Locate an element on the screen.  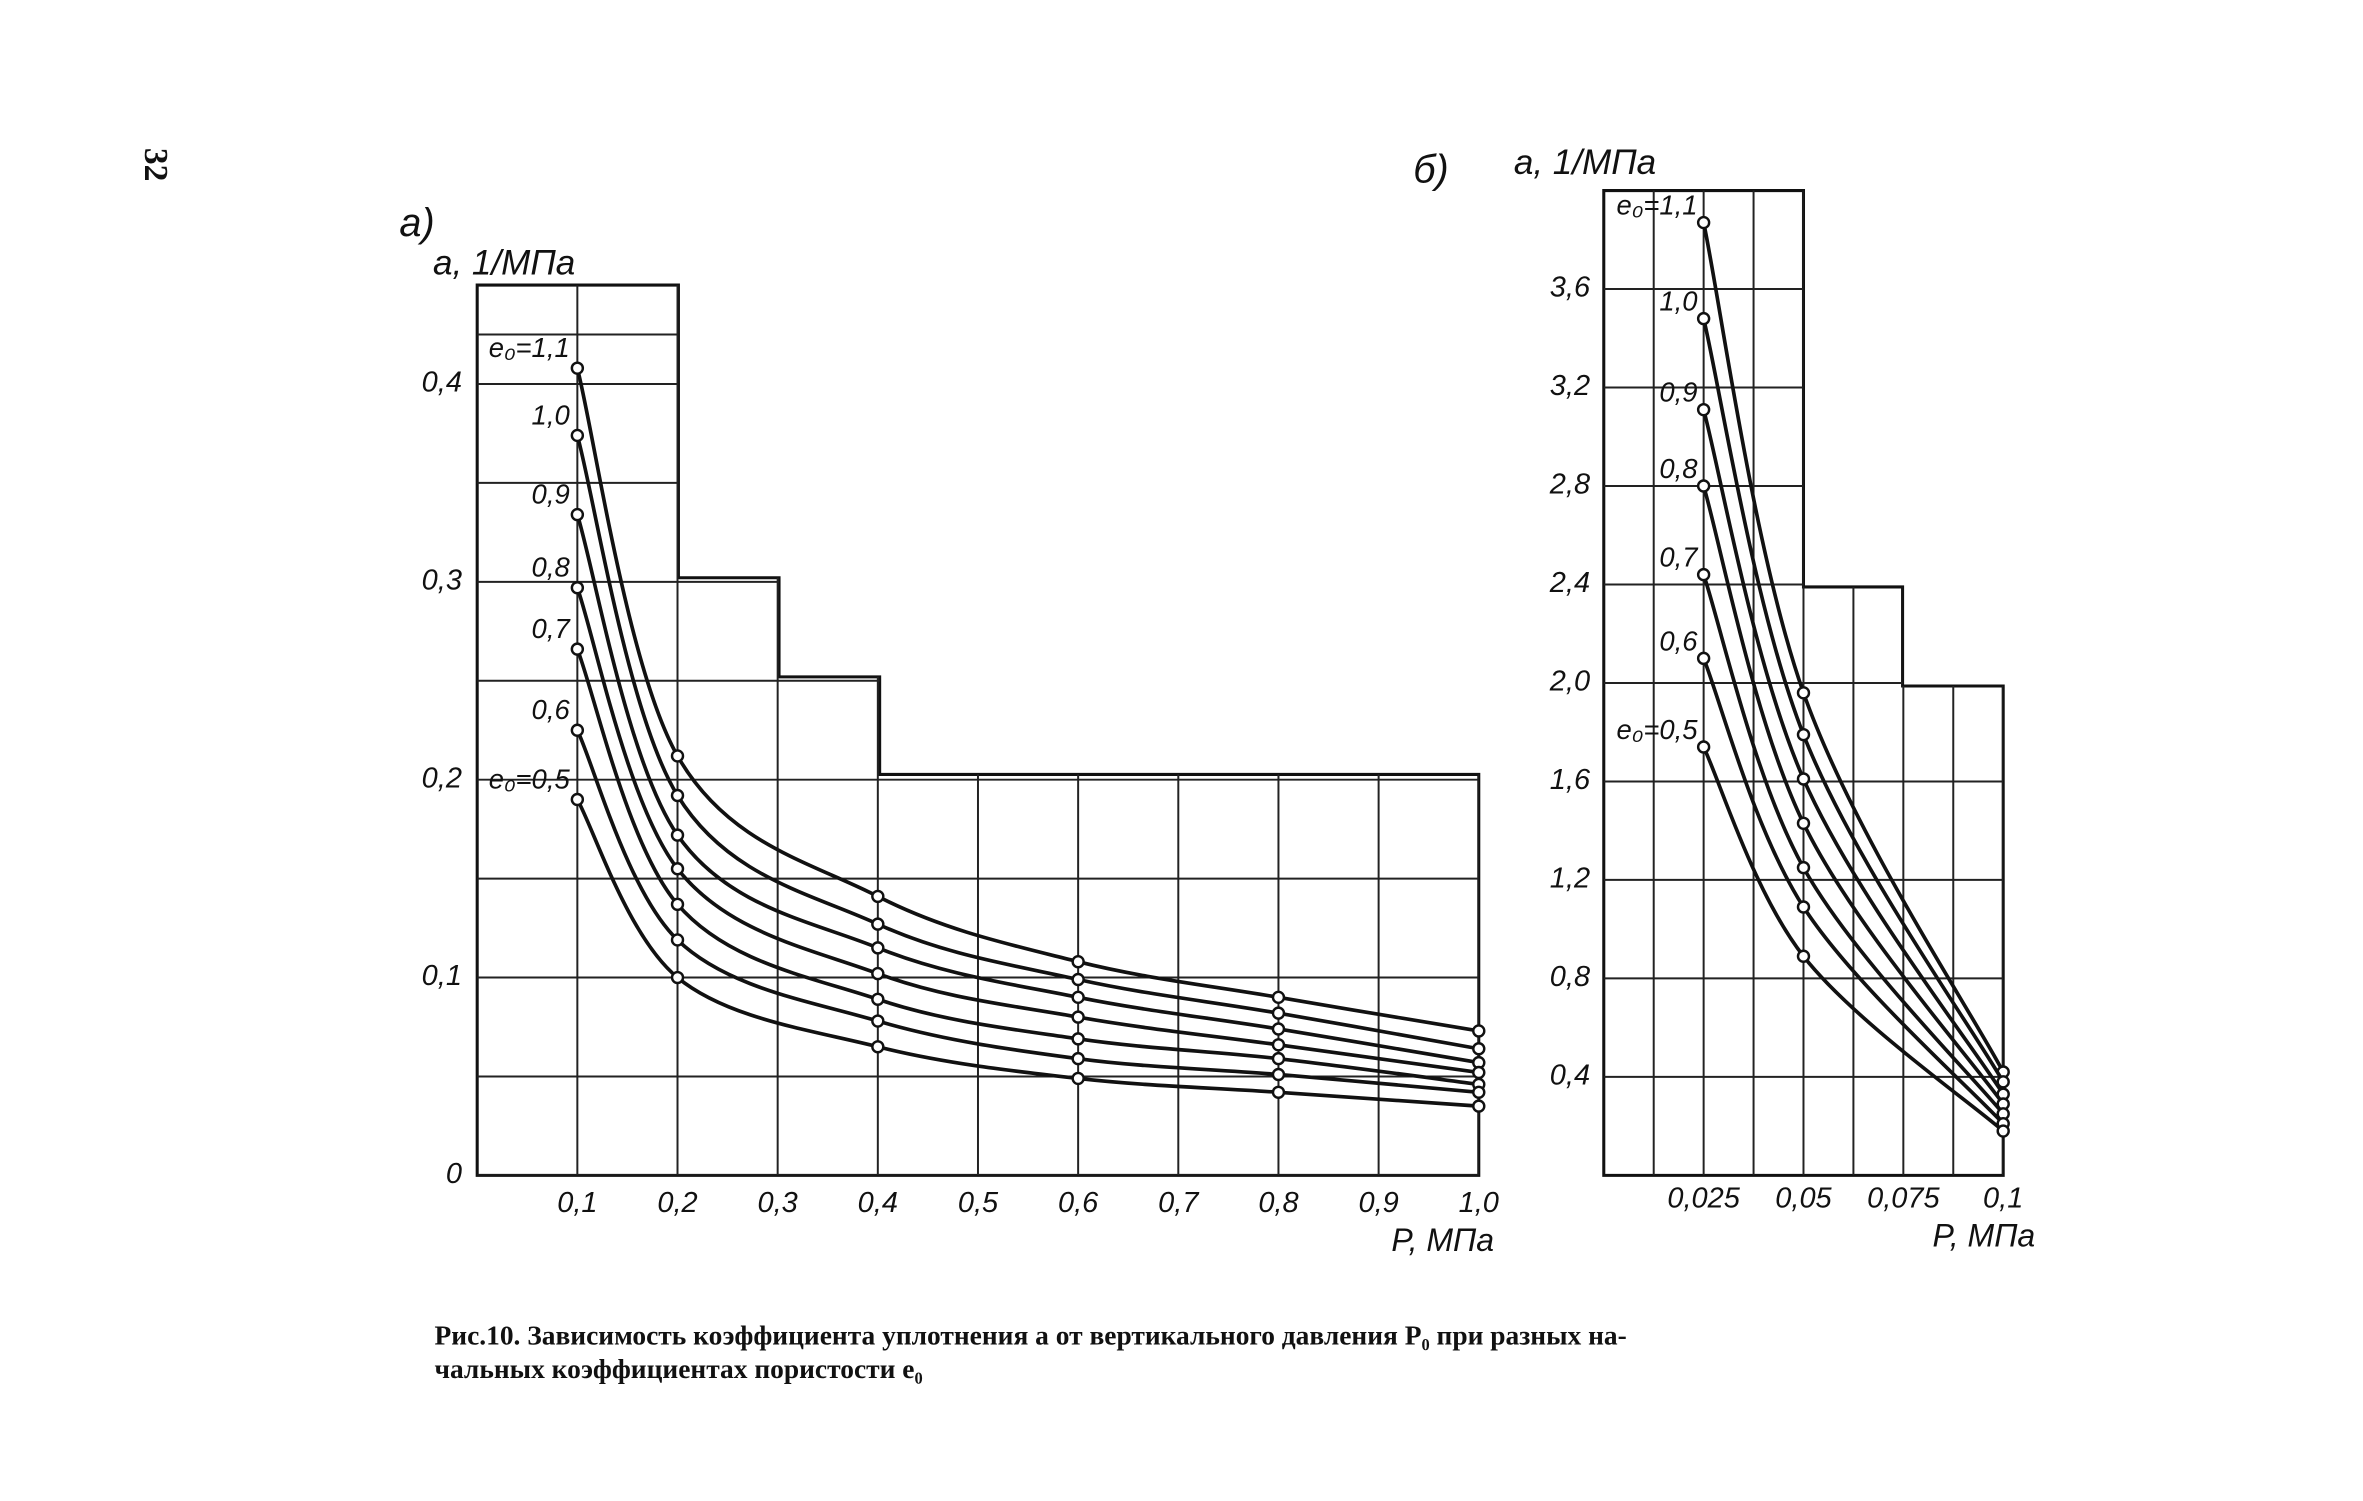
page-number: 32 is located at coordinates (155, 165).